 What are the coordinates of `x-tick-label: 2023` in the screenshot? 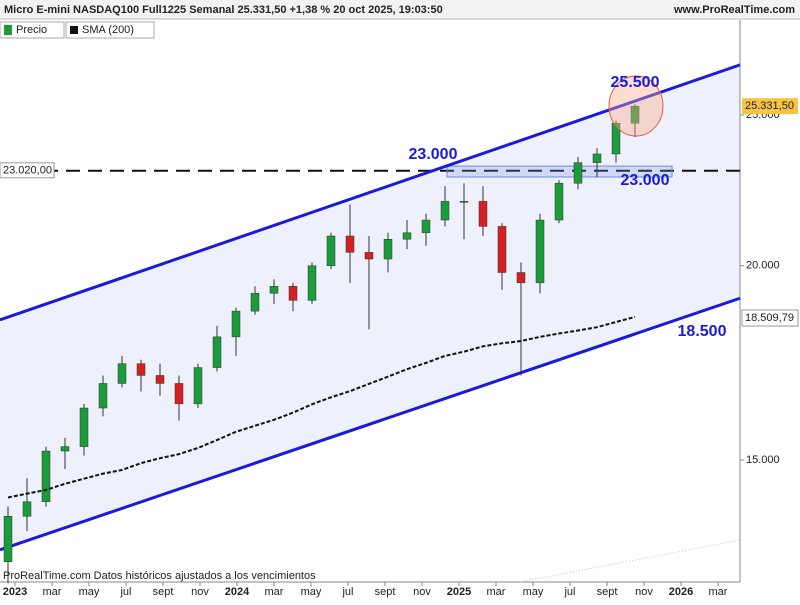 It's located at (15, 592).